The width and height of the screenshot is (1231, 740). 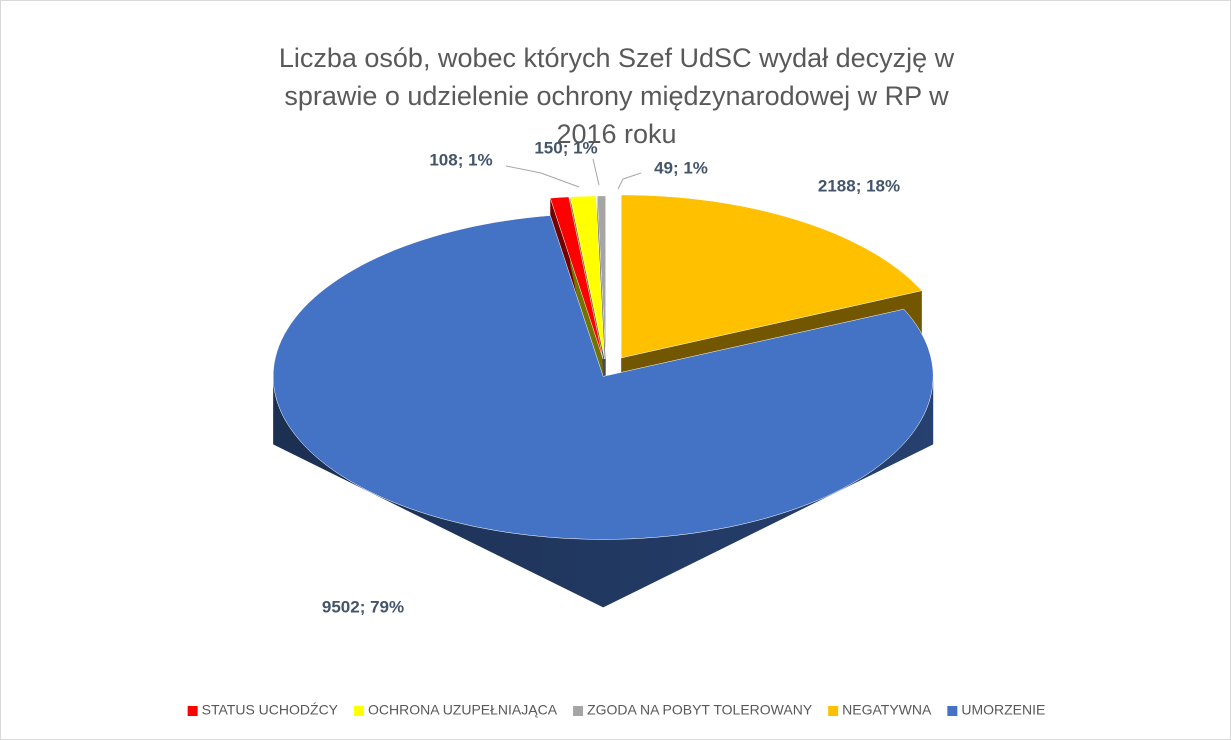 What do you see at coordinates (463, 710) in the screenshot?
I see `legend-label: OCHRONA UZUPEŁNIAJĄCA` at bounding box center [463, 710].